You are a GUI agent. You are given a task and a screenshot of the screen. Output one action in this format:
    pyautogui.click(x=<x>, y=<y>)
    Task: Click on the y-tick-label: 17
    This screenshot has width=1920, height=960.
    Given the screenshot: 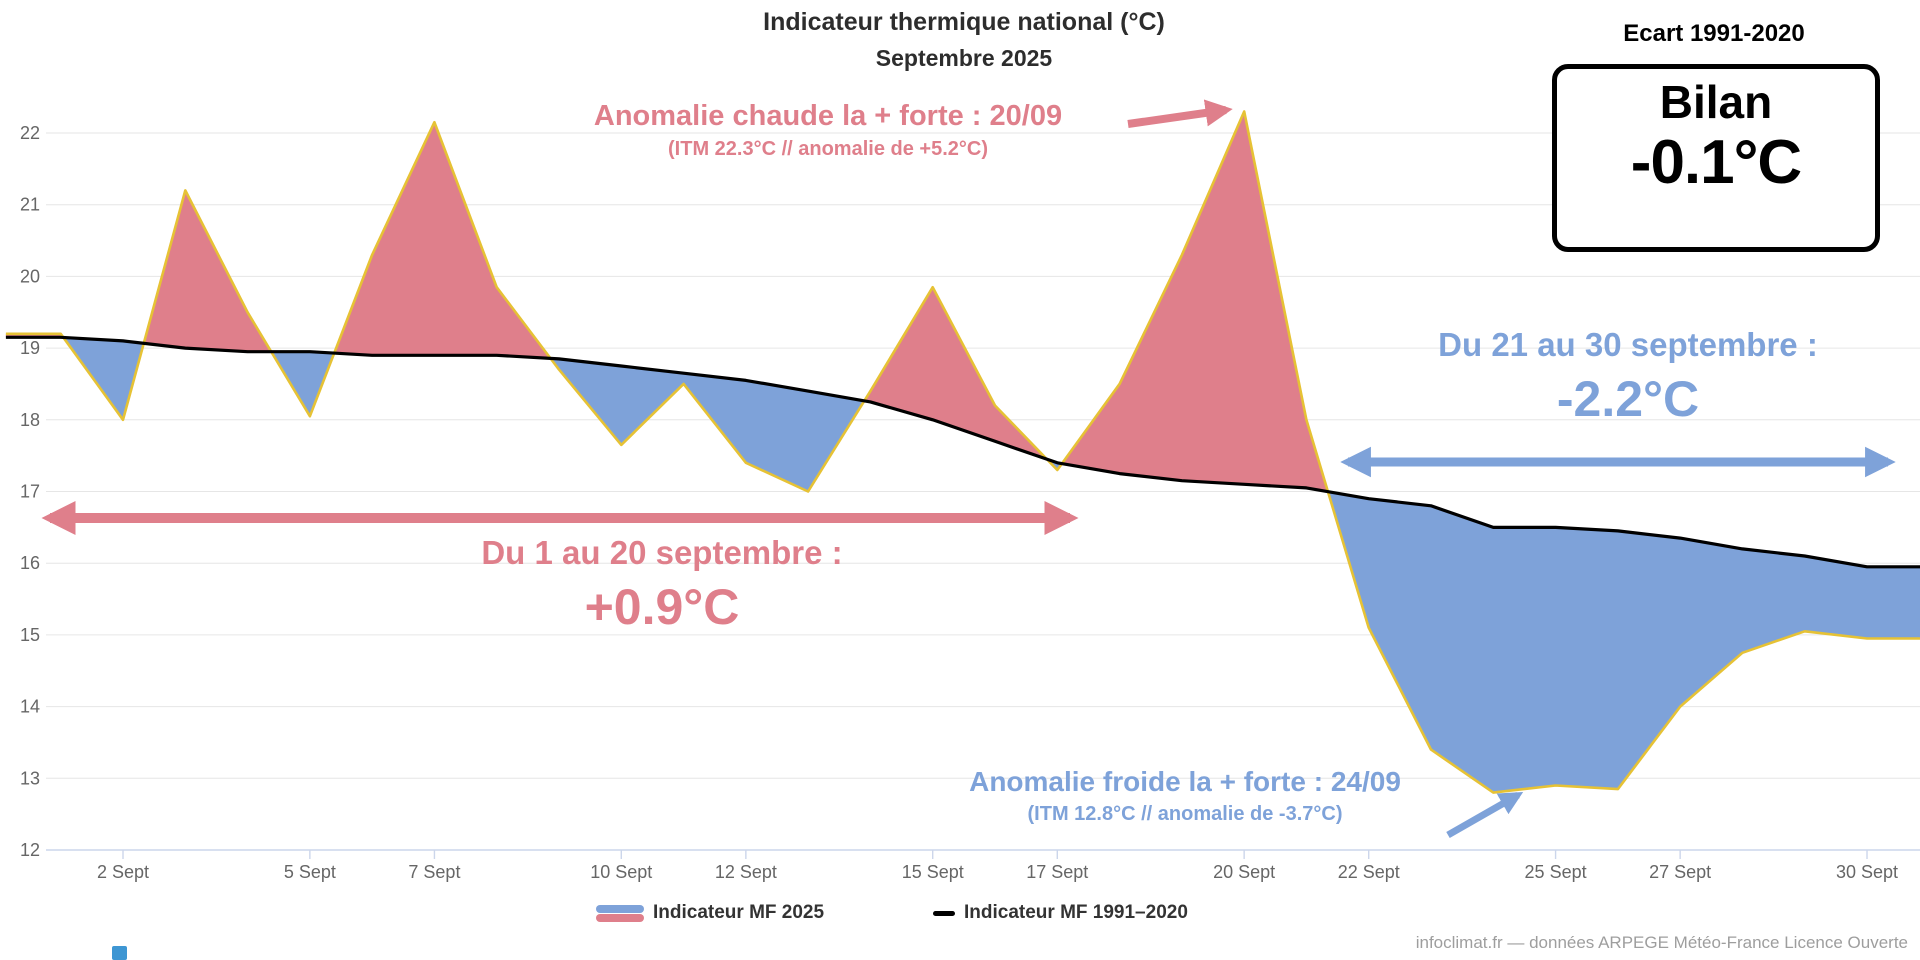 What is the action you would take?
    pyautogui.click(x=30, y=492)
    